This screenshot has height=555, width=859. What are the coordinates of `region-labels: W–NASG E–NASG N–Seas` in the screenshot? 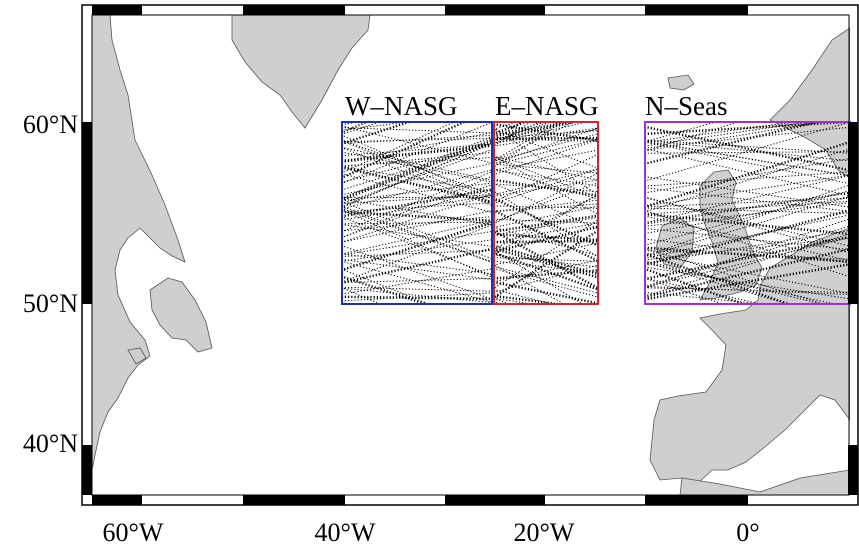 It's located at (536, 106).